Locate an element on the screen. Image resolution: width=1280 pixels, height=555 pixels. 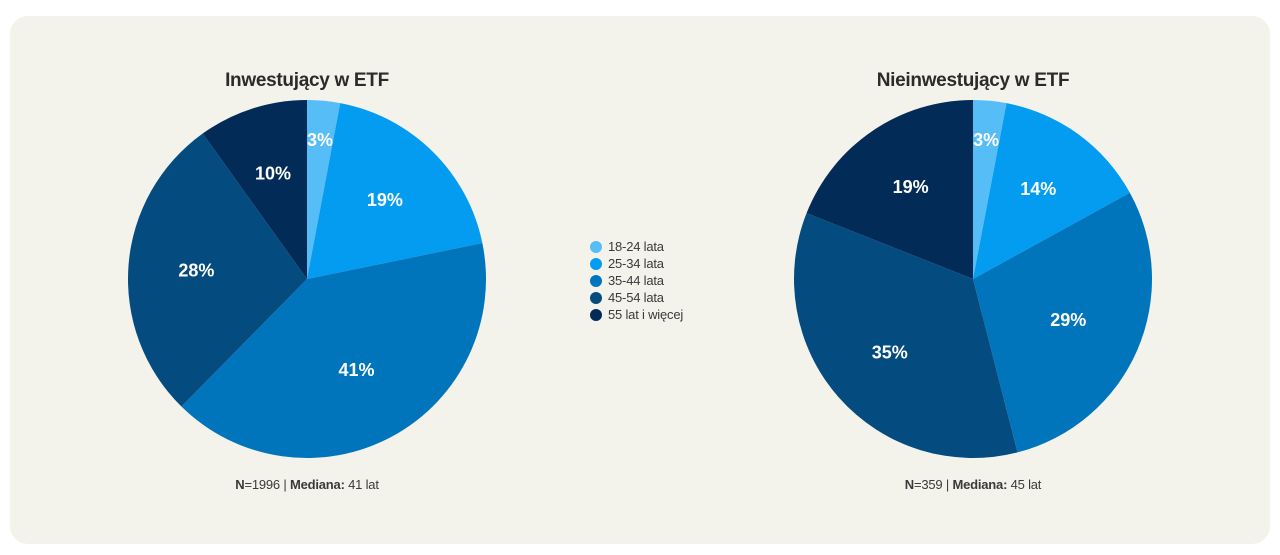
footnote-non-investing: N=359 | Mediana: 45 lat is located at coordinates (973, 484).